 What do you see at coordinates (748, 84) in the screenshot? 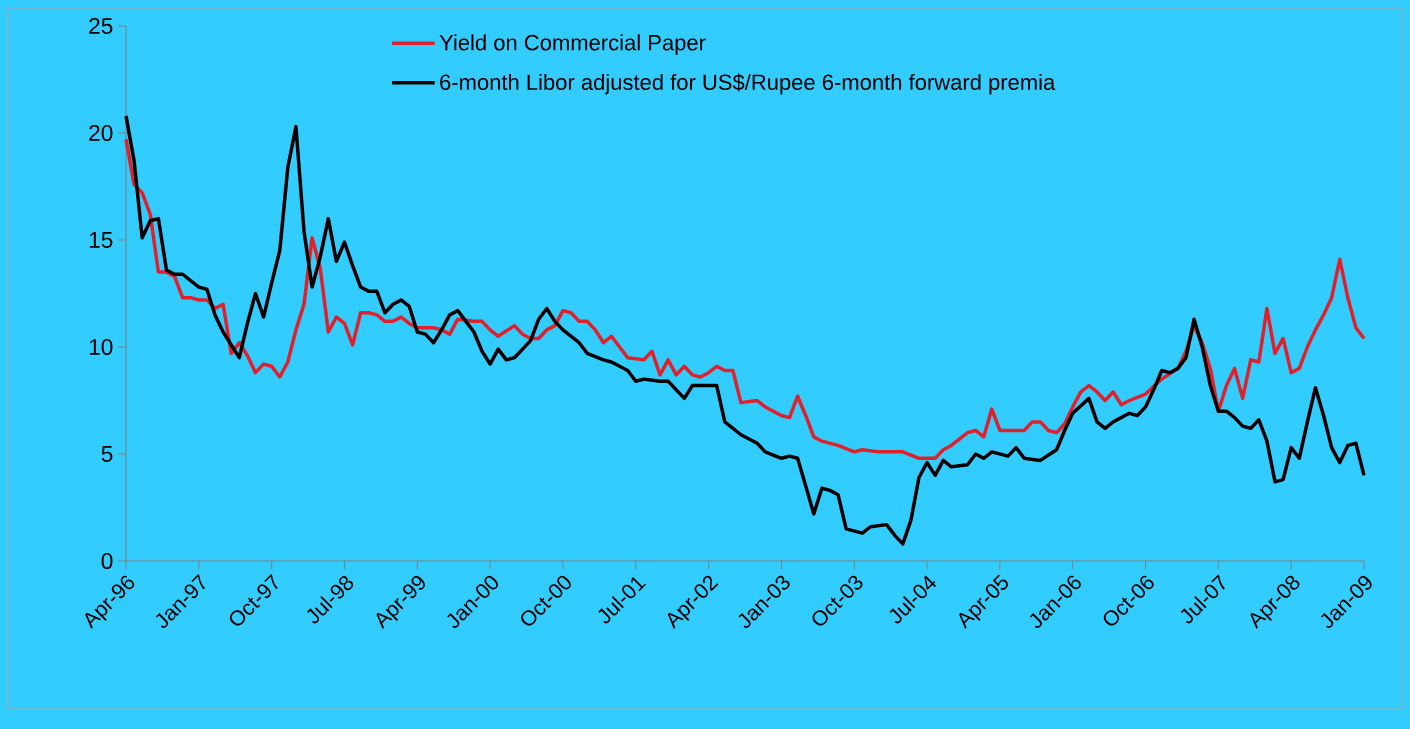
I see `legend-label: 6-month Libor adjusted for US$/Rupee 6-month forward premia` at bounding box center [748, 84].